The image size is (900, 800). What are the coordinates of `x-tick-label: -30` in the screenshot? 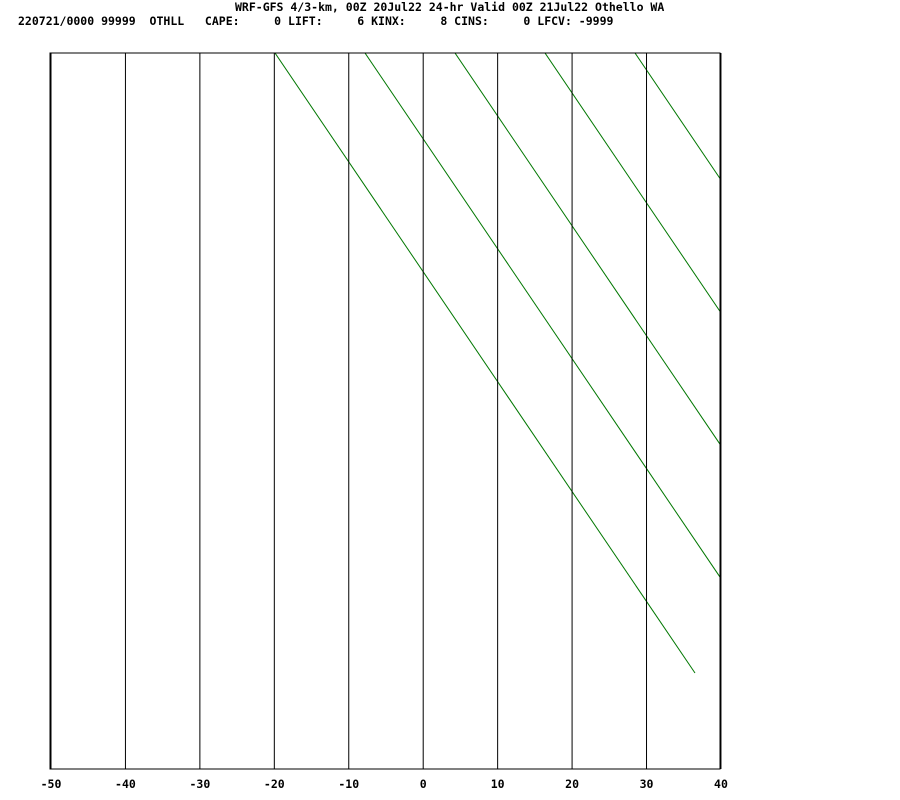 It's located at (199, 784).